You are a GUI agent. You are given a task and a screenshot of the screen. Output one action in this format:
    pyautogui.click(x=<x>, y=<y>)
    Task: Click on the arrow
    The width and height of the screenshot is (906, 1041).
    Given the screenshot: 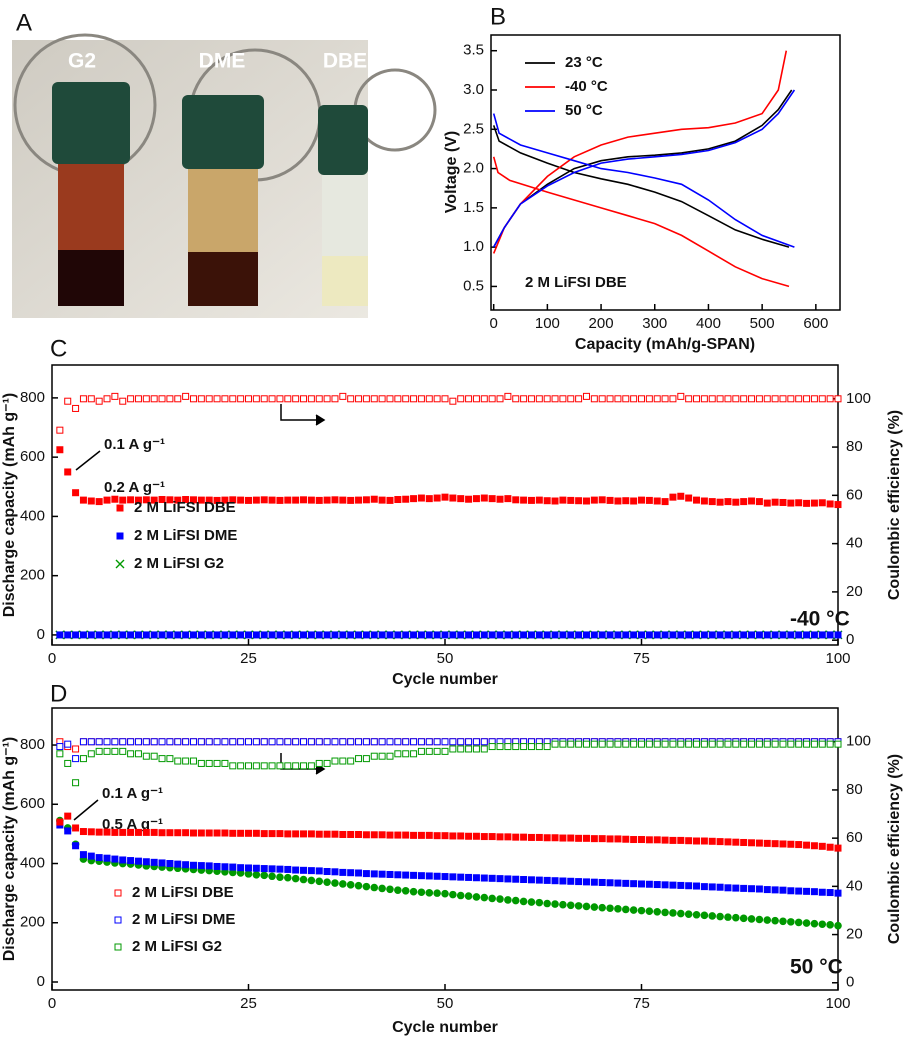 What is the action you would take?
    pyautogui.click(x=86, y=810)
    